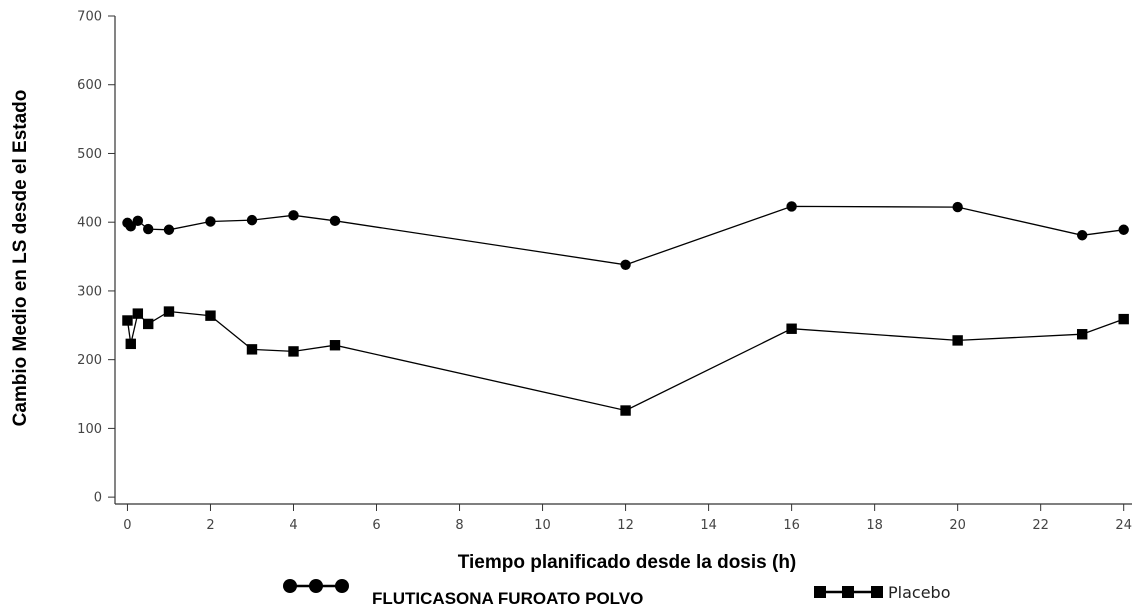 The width and height of the screenshot is (1145, 612). I want to click on x-tick-label: 18, so click(874, 525).